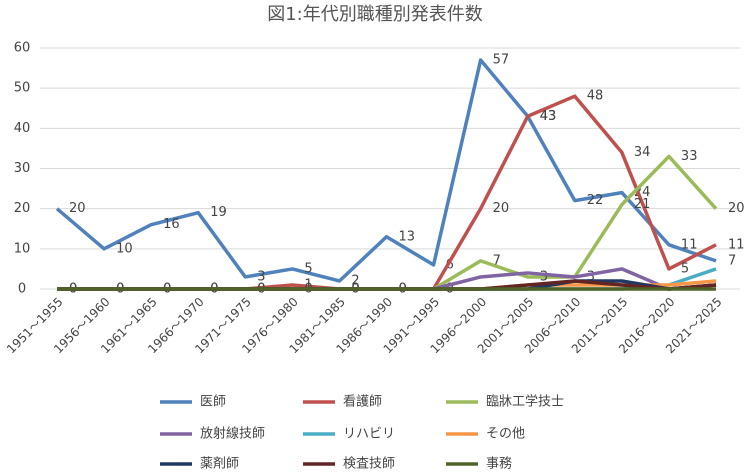 The height and width of the screenshot is (474, 750). I want to click on data-label: 1, so click(308, 284).